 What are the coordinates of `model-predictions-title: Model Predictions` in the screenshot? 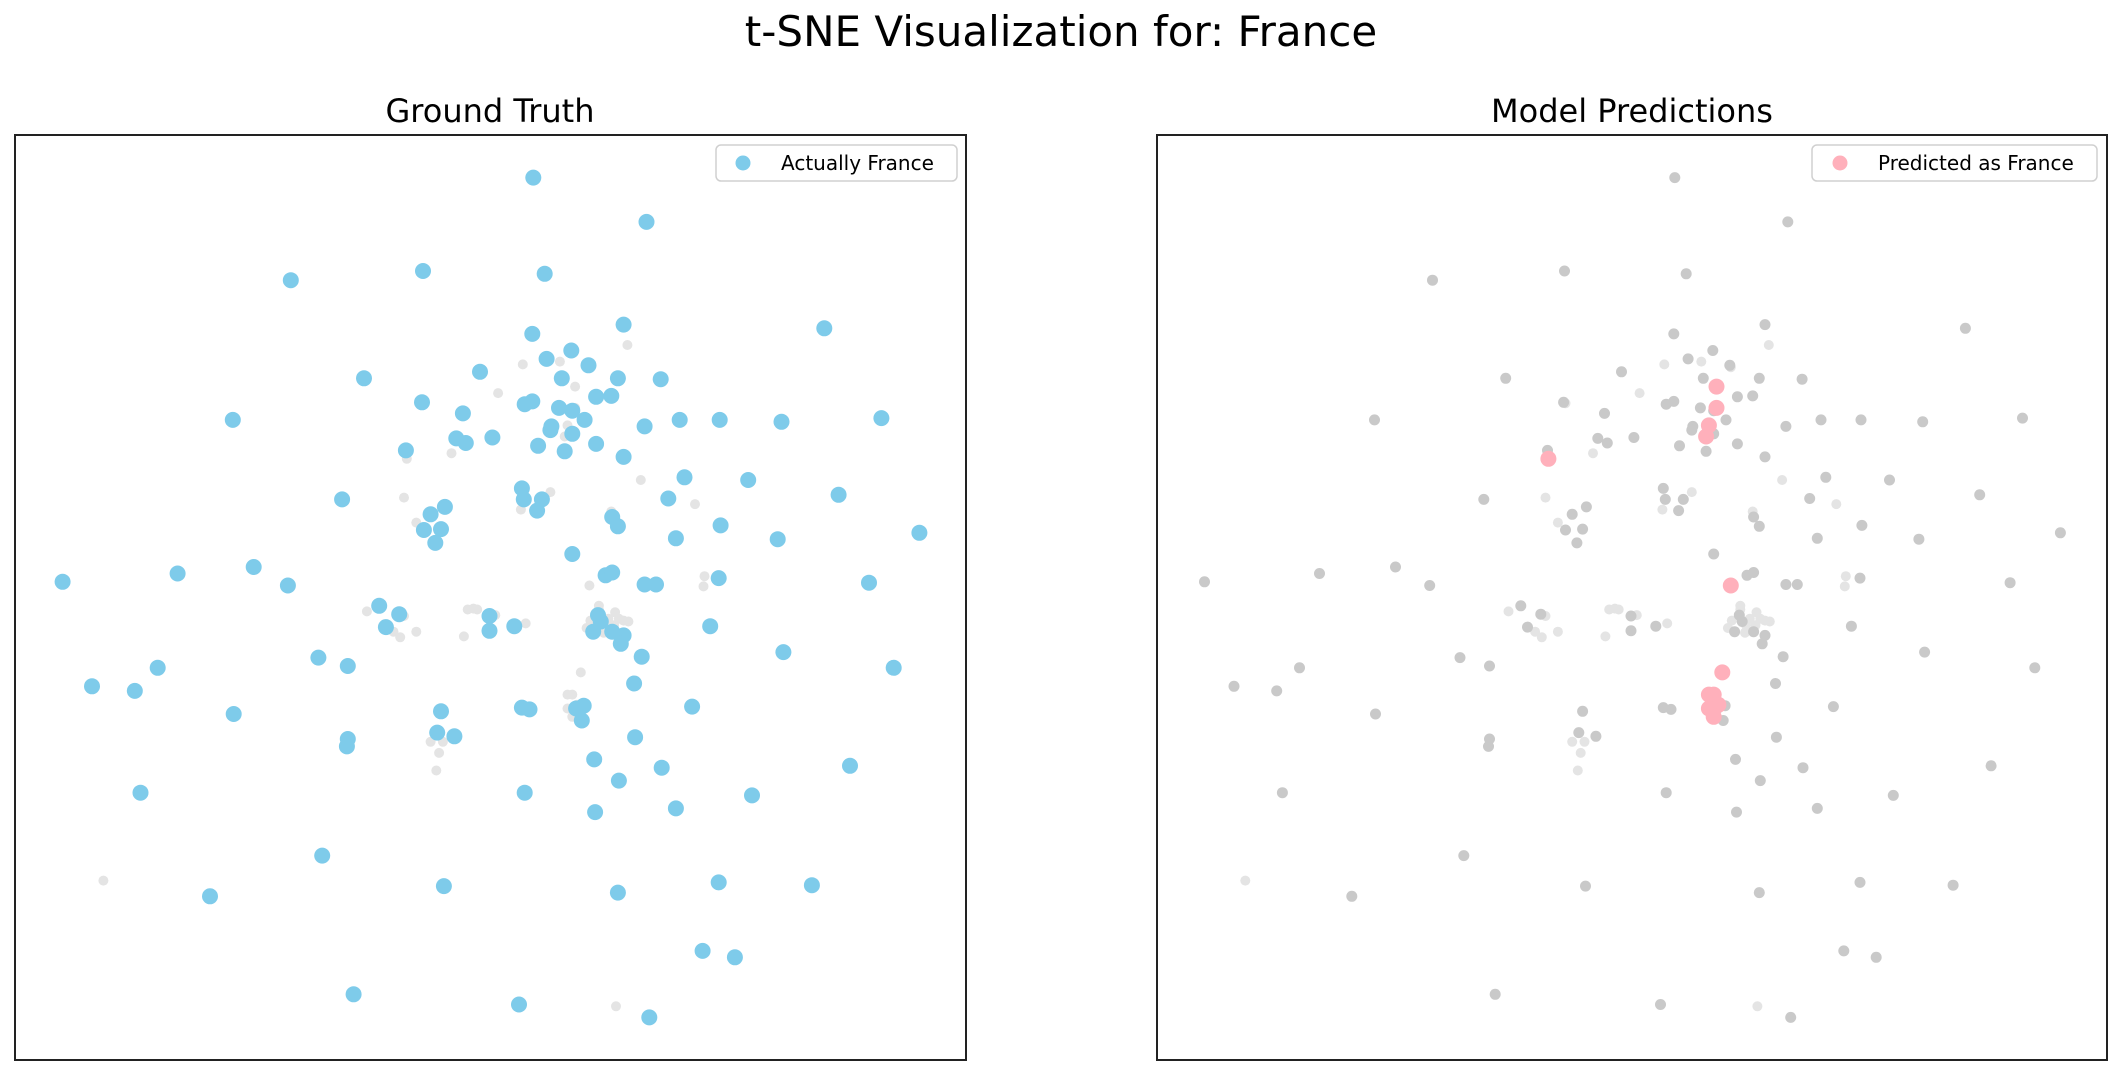 It's located at (1632, 111).